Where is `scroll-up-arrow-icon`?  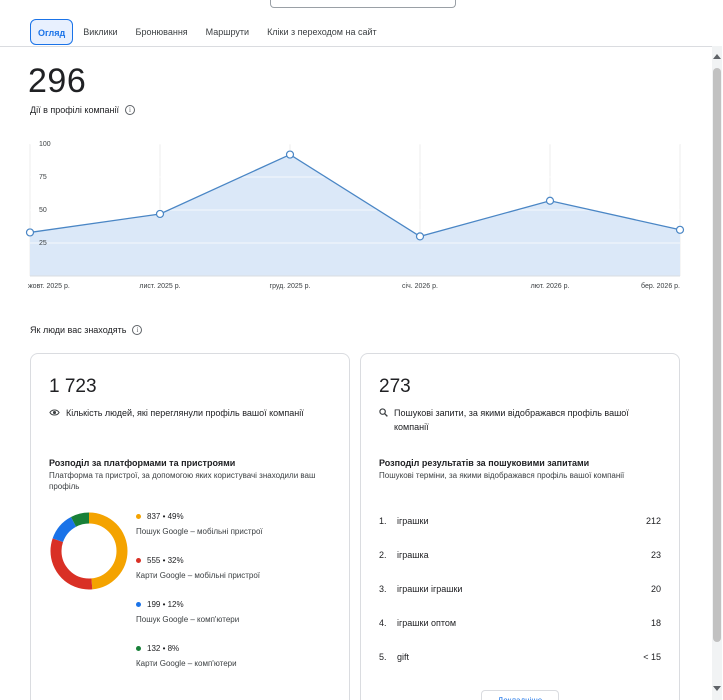
scroll-up-arrow-icon is located at coordinates (717, 56).